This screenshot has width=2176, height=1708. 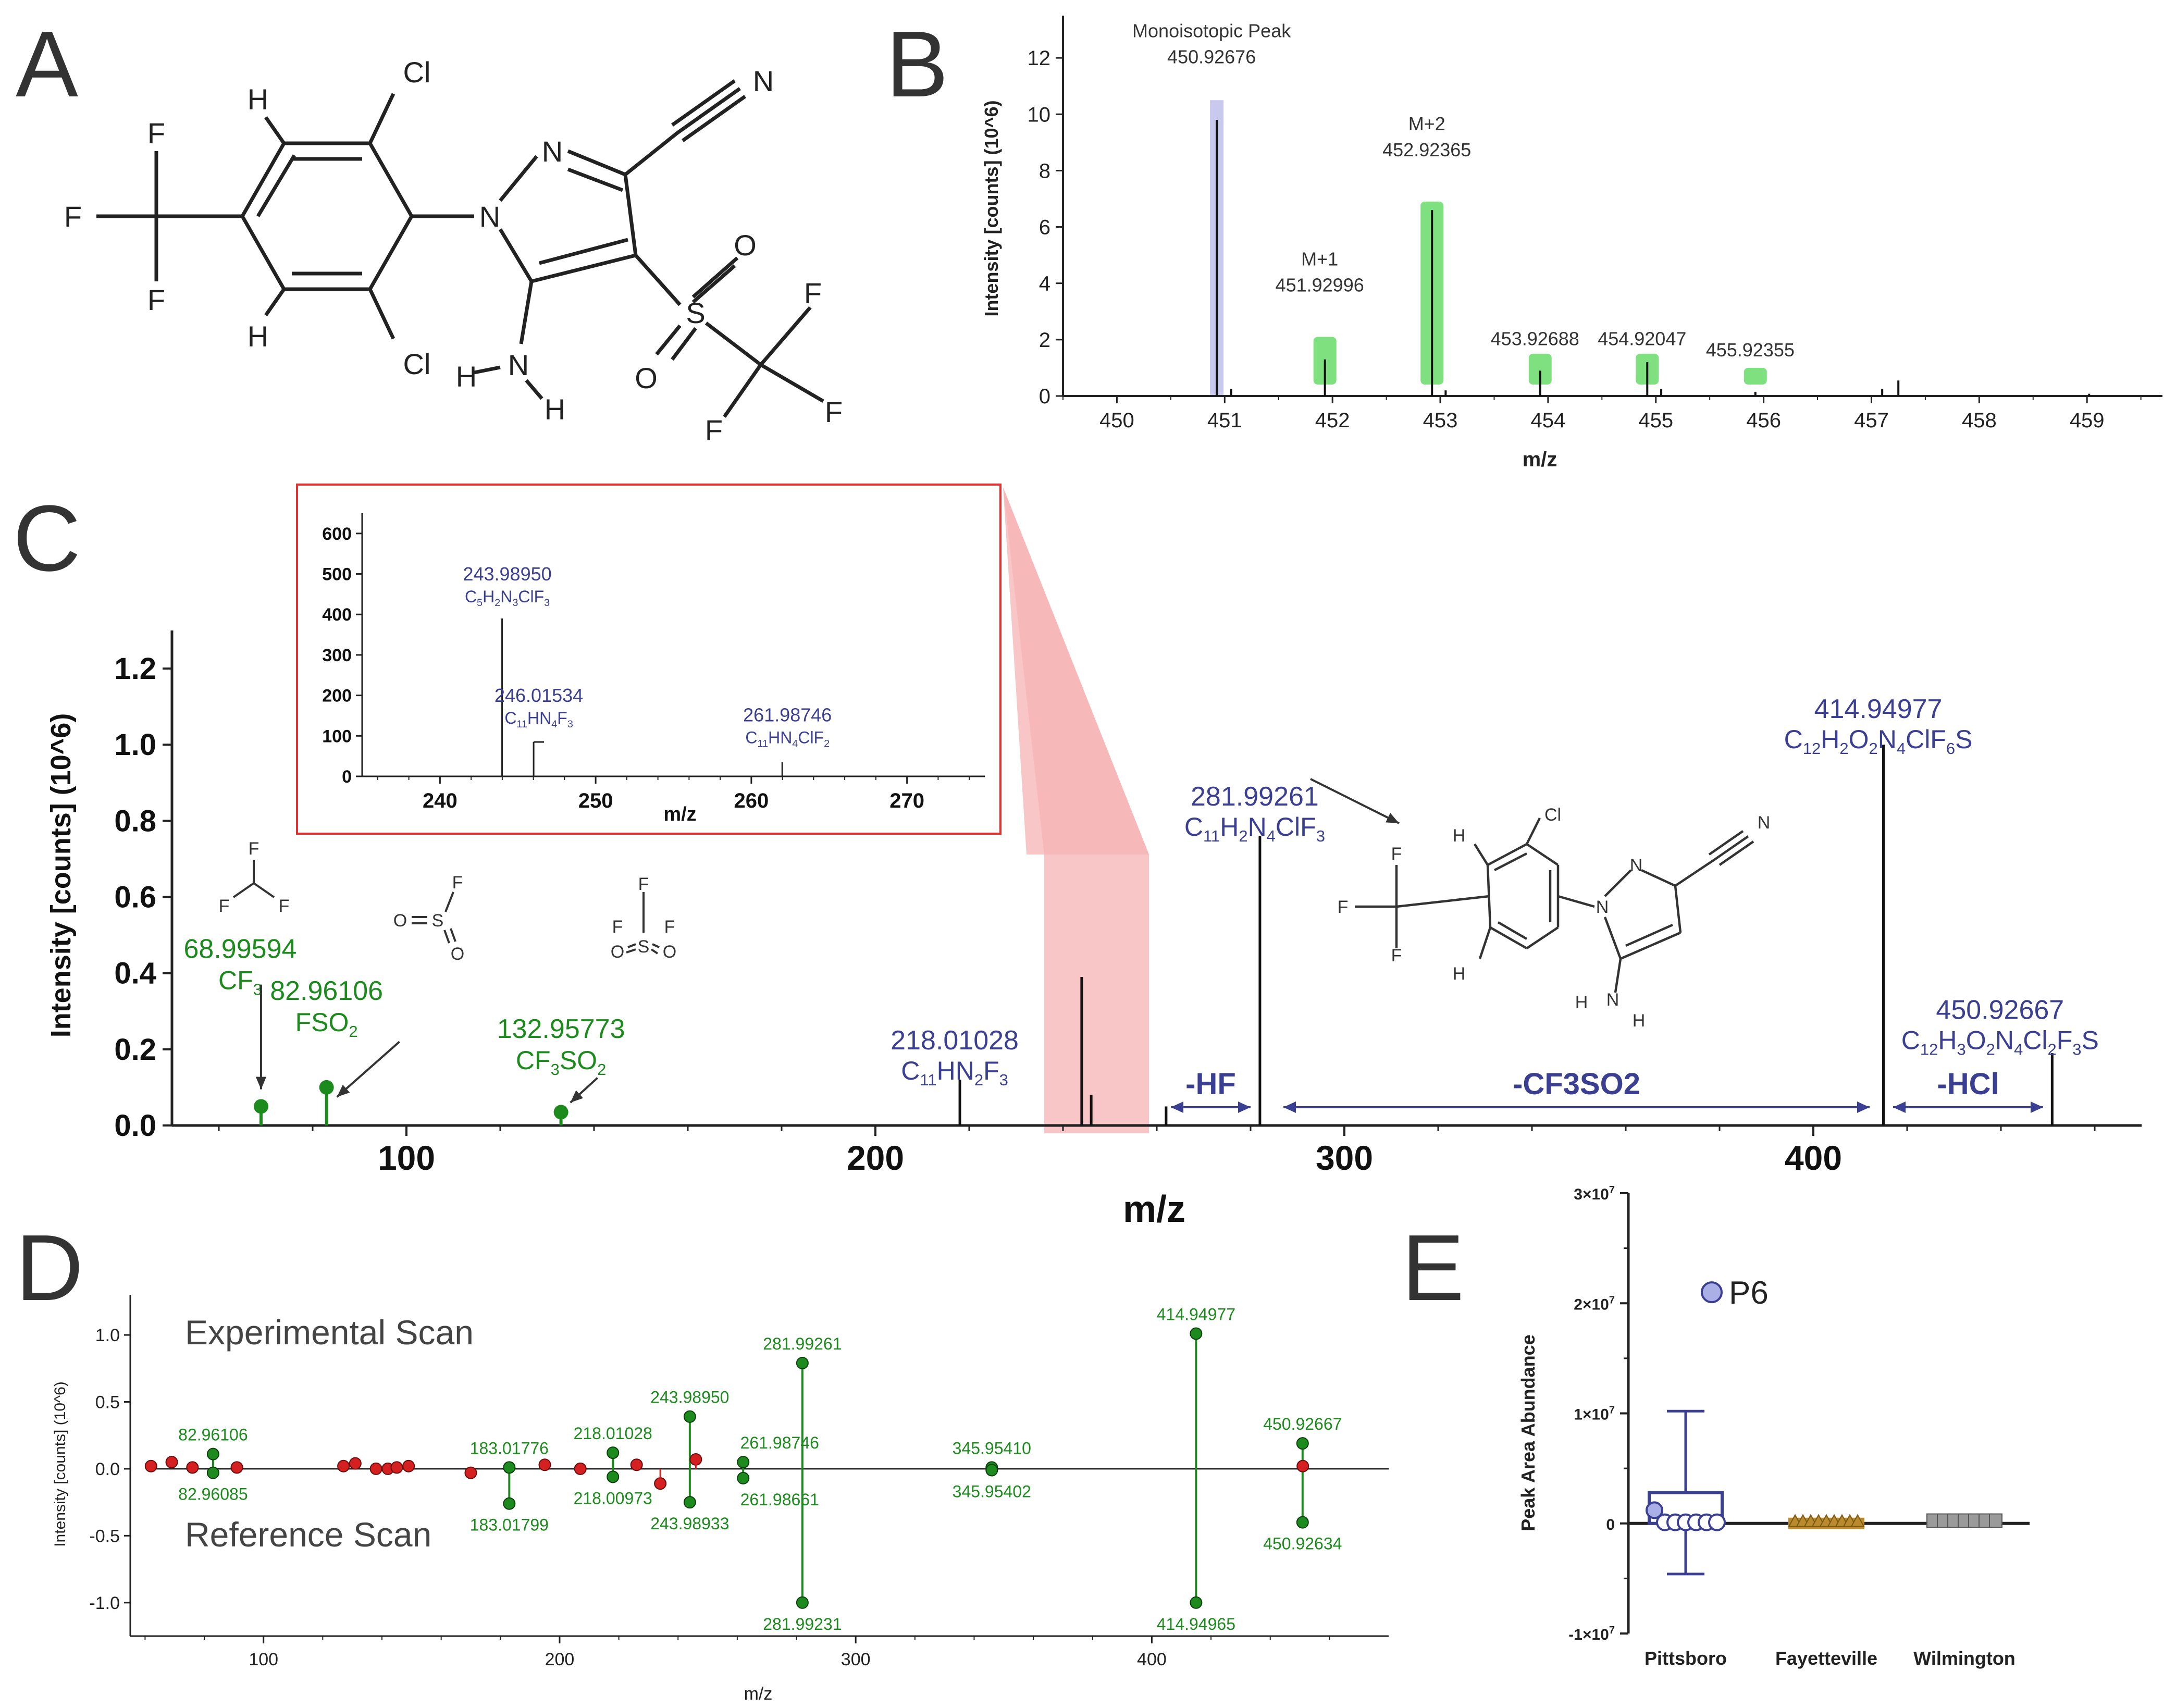 What do you see at coordinates (1610, 1524) in the screenshot?
I see `tick-mantissa: 0` at bounding box center [1610, 1524].